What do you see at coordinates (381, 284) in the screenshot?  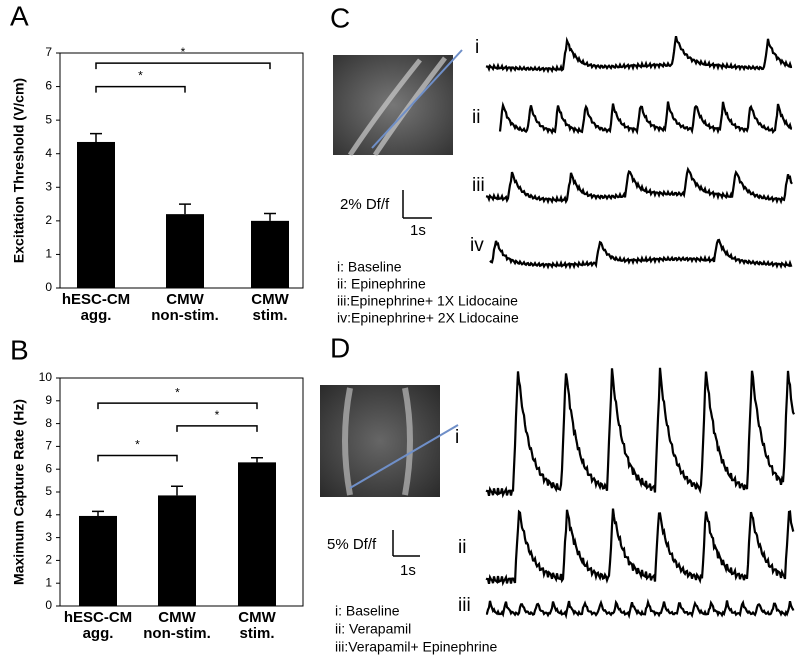 I see `legend-entry: ii: Epinephrine` at bounding box center [381, 284].